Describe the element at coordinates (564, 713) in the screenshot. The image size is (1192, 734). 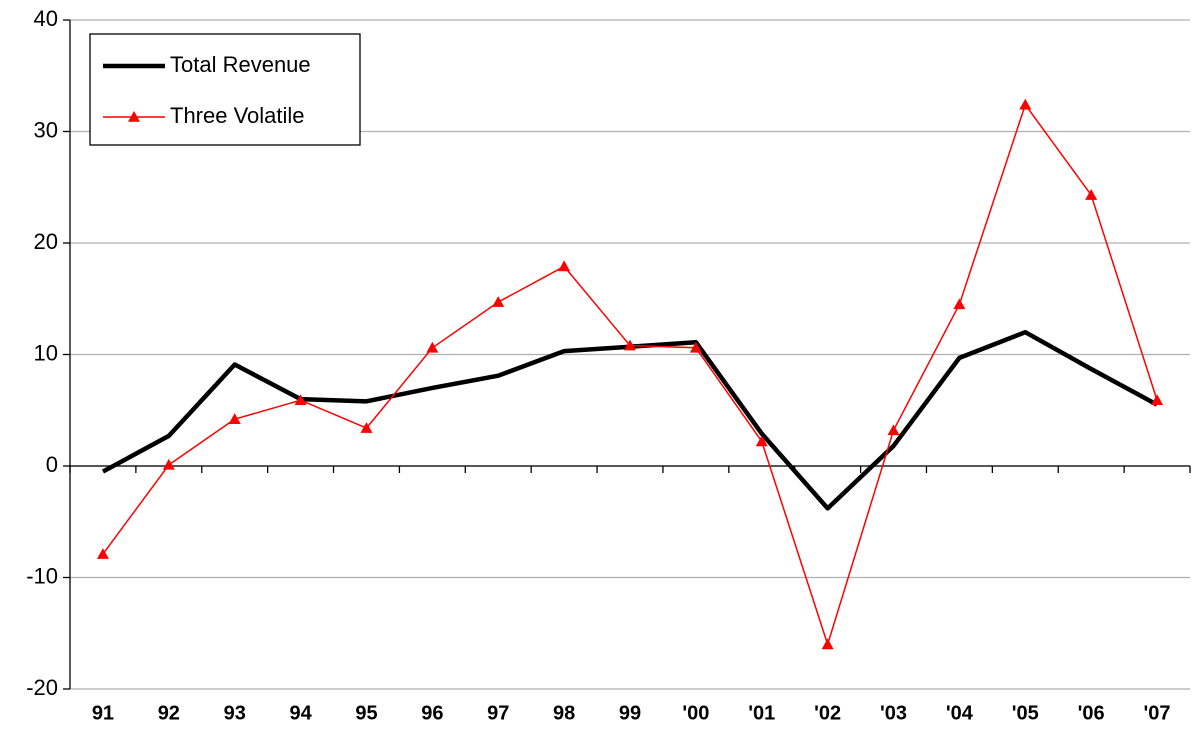
I see `x-tick-label: 98` at that location.